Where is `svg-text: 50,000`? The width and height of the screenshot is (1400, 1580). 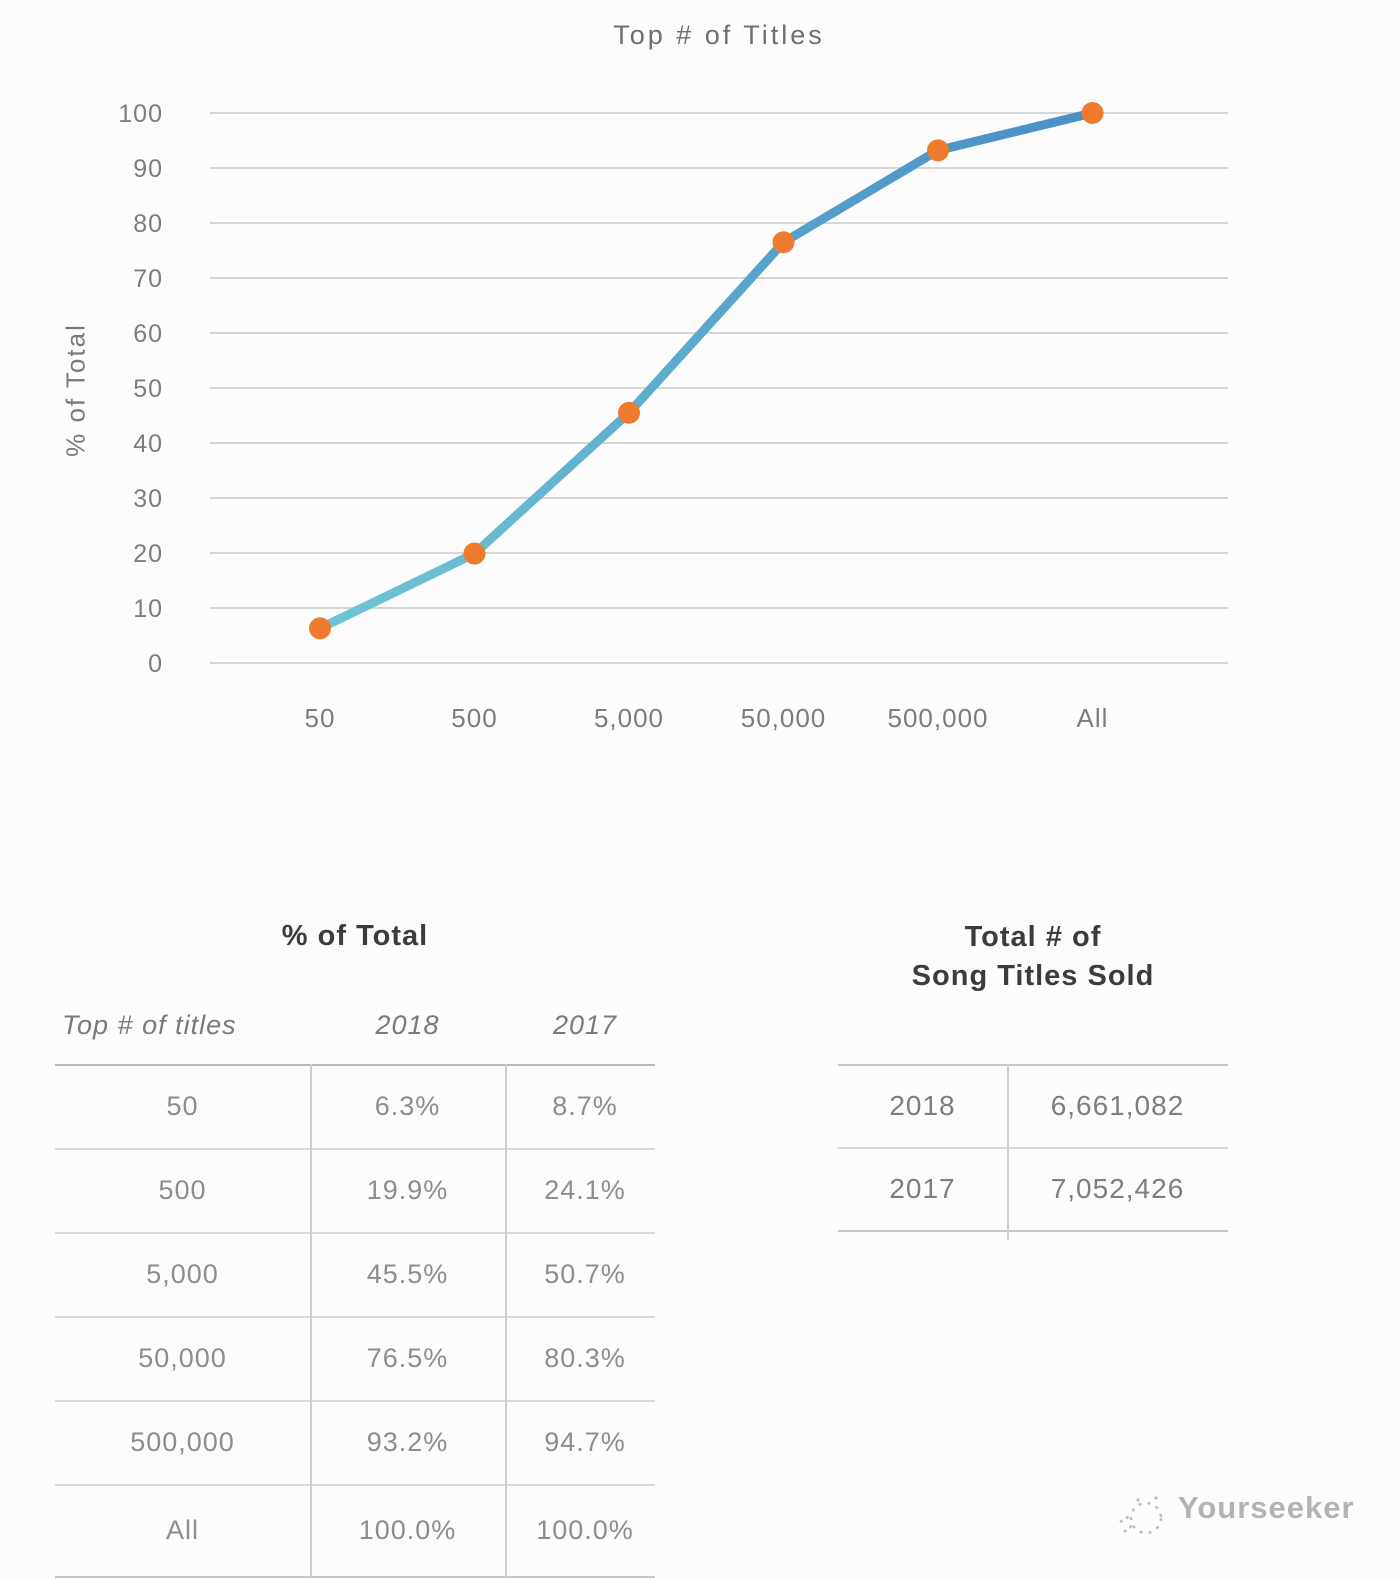 svg-text: 50,000 is located at coordinates (784, 718).